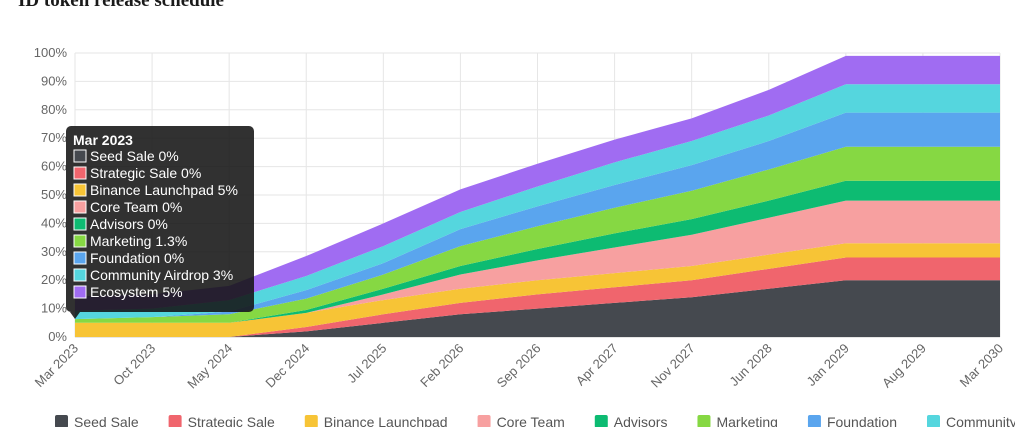  Describe the element at coordinates (904, 366) in the screenshot. I see `x-tick-label: Aug 2029` at that location.